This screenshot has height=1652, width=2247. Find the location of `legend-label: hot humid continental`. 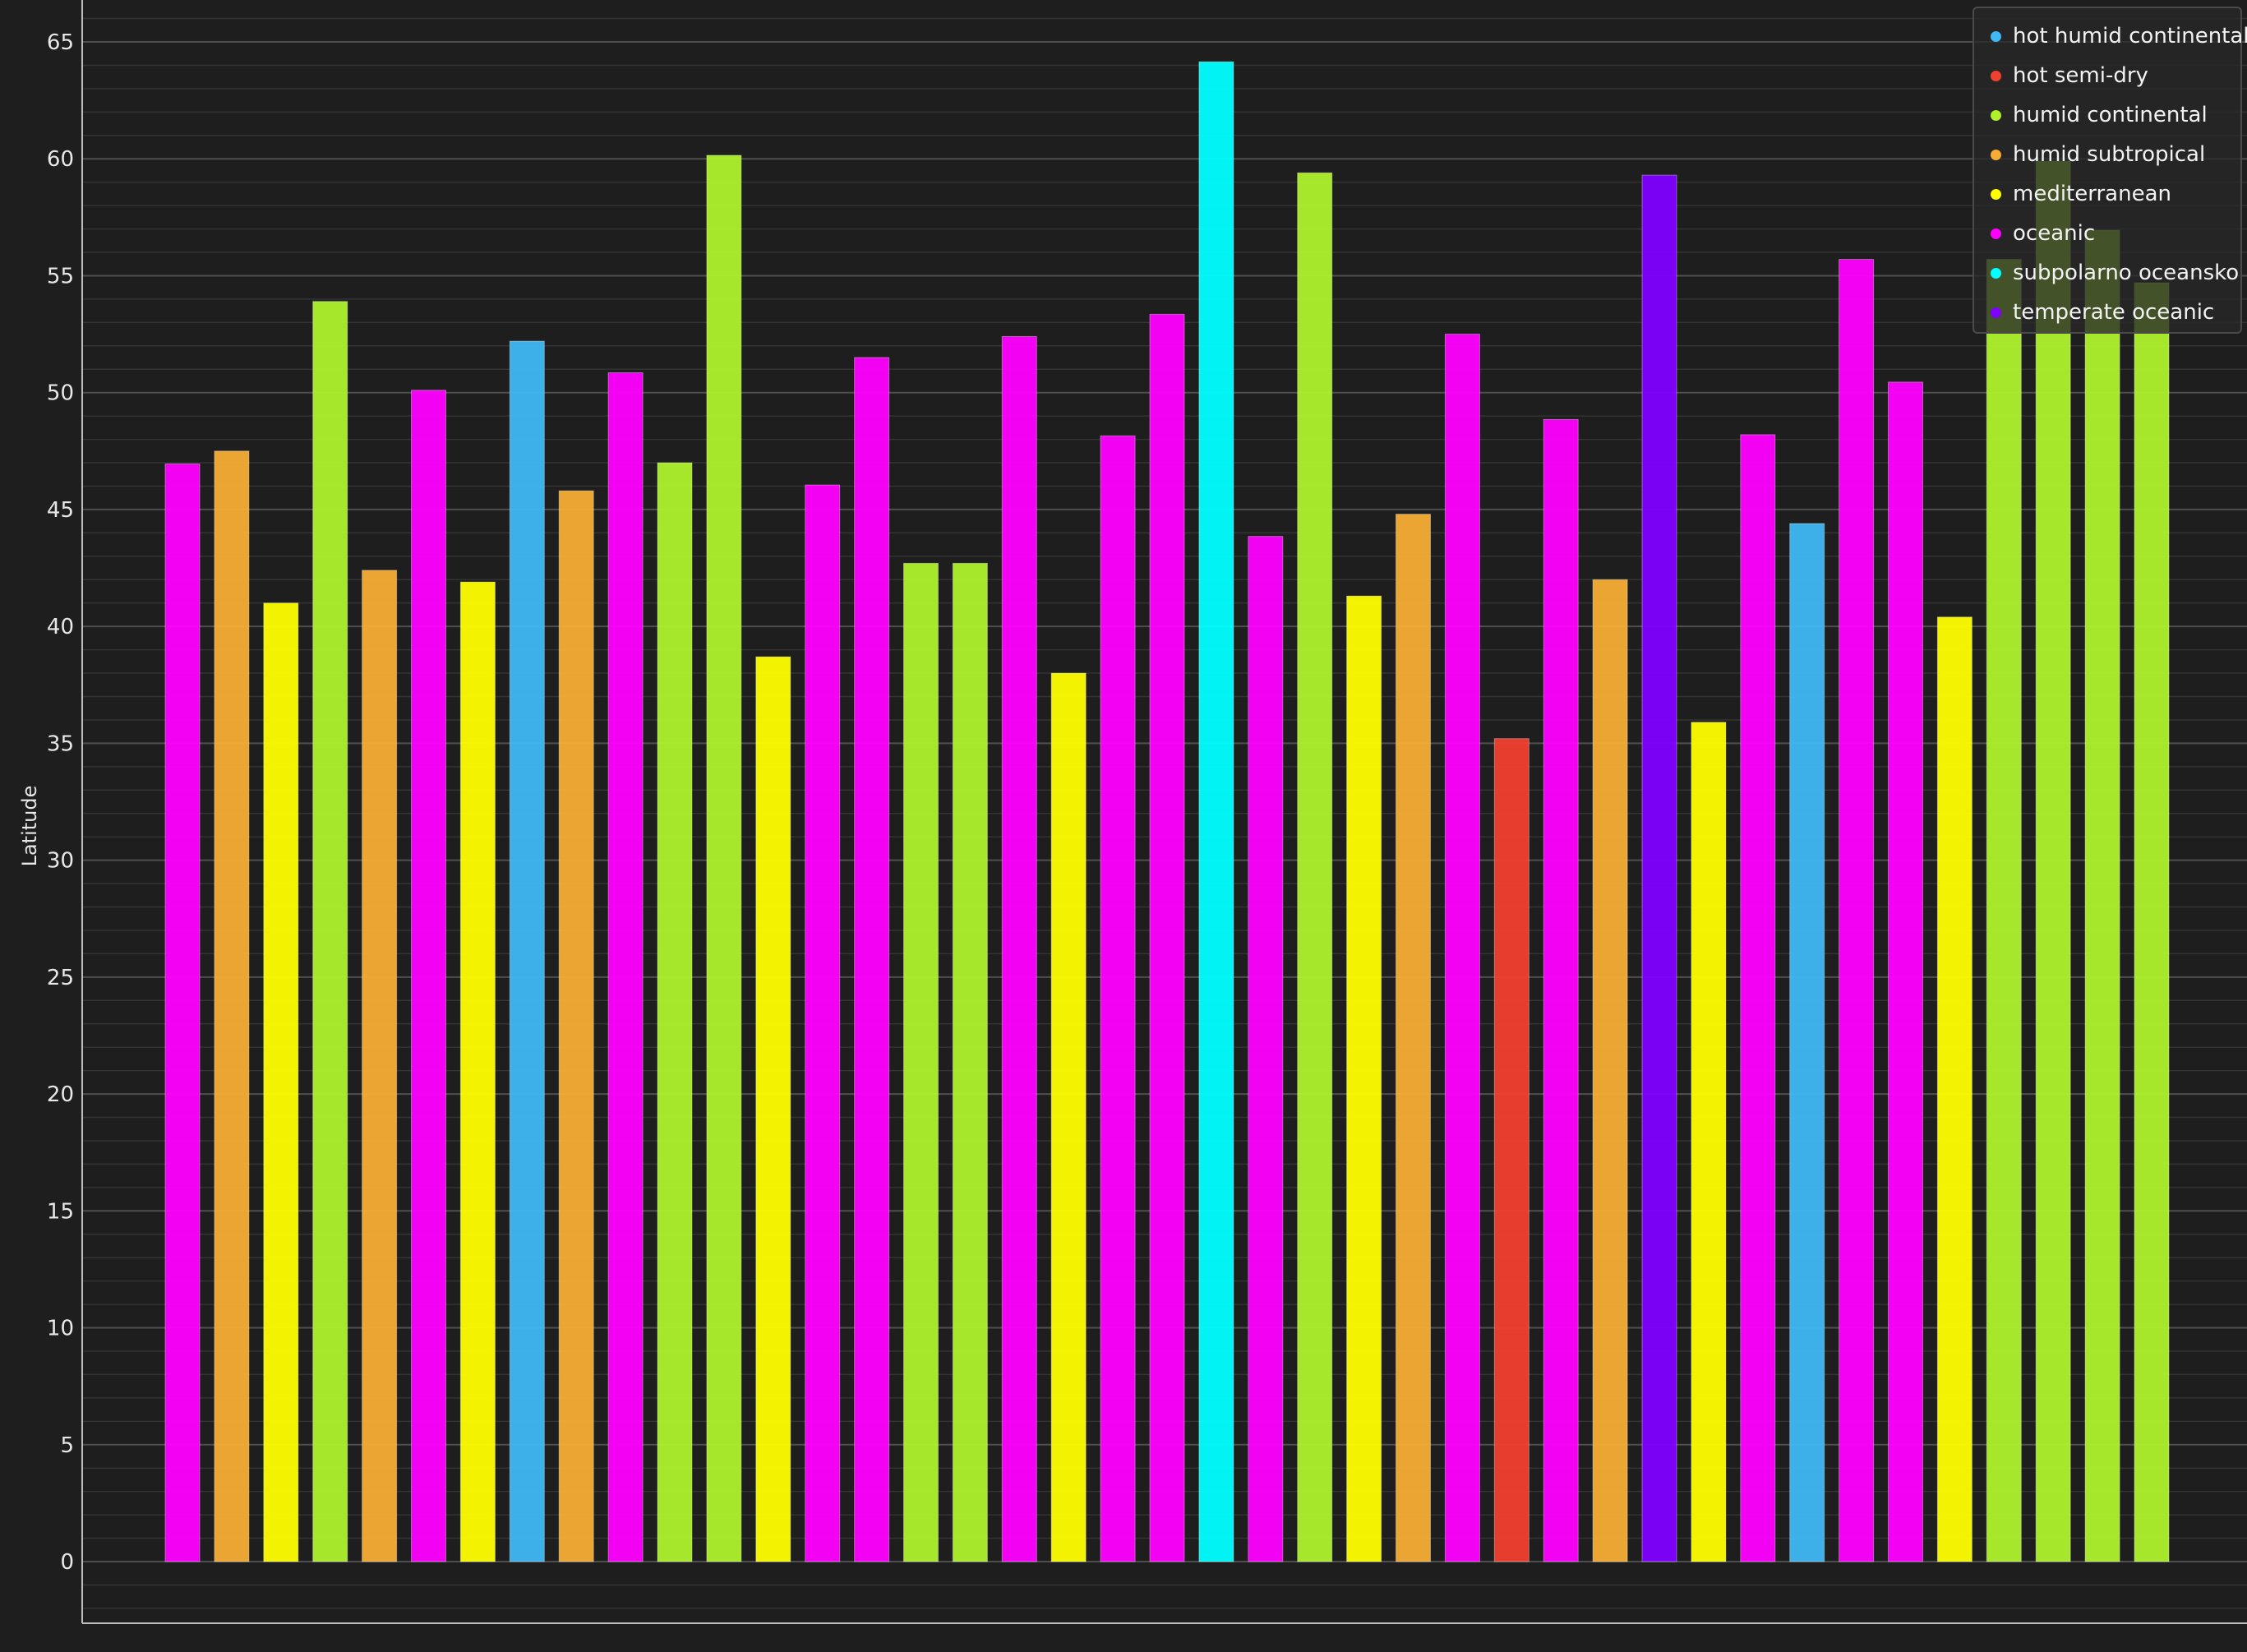

legend-label: hot humid continental is located at coordinates (2130, 36).